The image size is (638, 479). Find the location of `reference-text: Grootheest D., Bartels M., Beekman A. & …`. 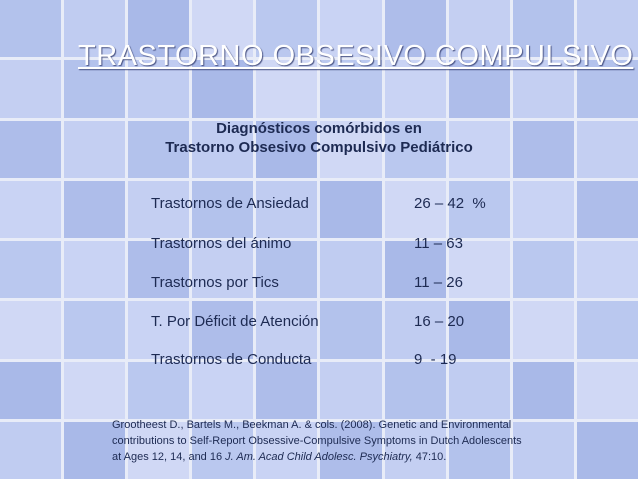

reference-text: Grootheest D., Bartels M., Beekman A. & … is located at coordinates (317, 441).